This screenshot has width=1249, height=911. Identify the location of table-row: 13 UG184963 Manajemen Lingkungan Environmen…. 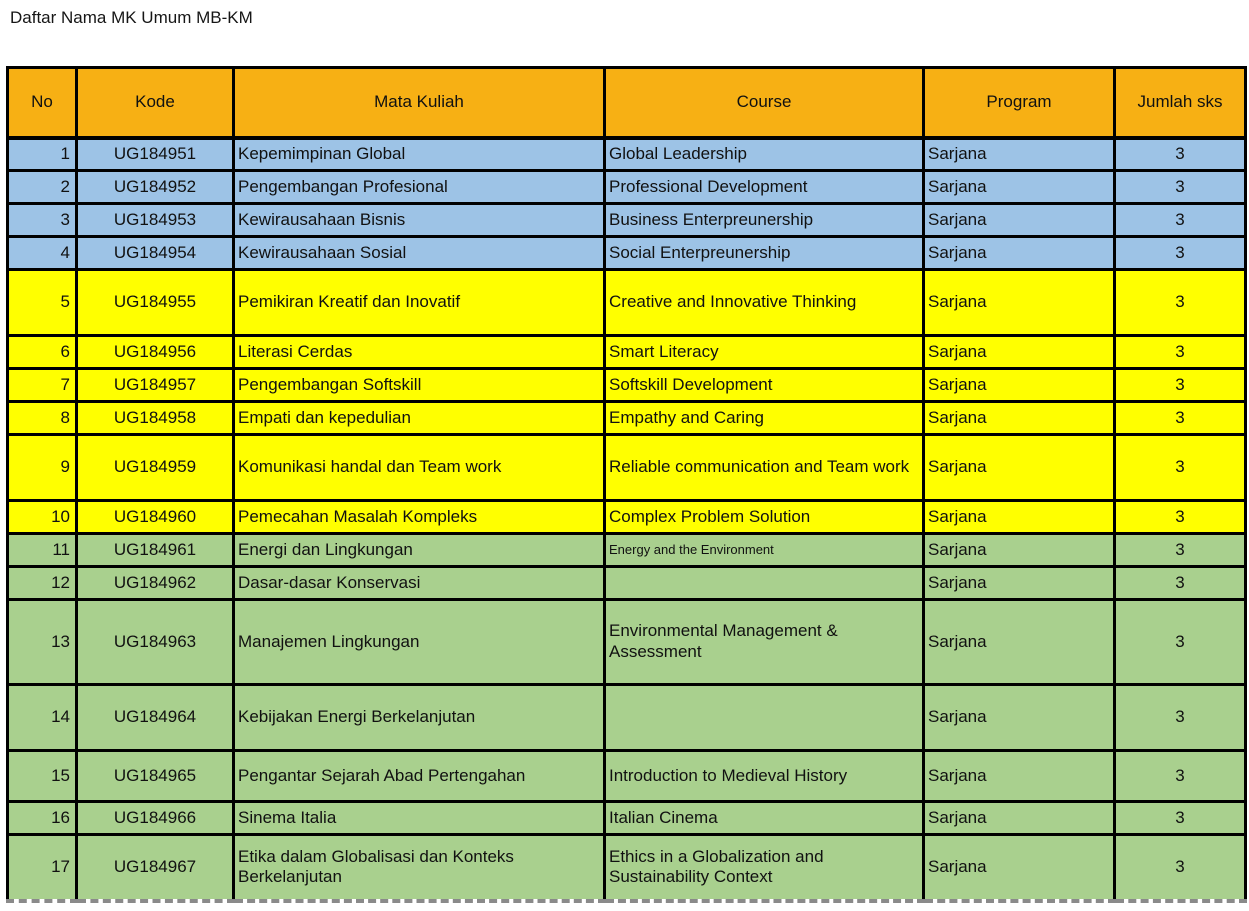
(626, 642).